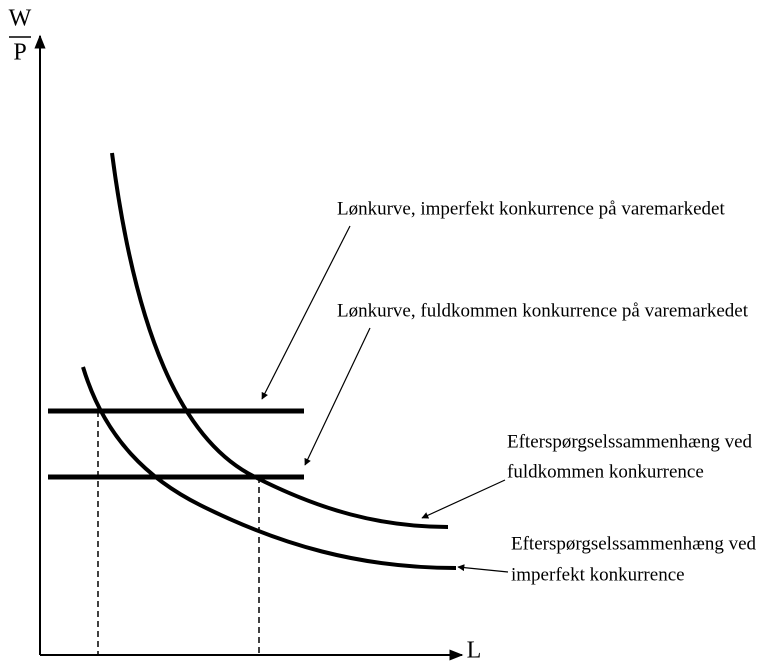 The height and width of the screenshot is (663, 760). What do you see at coordinates (20, 19) in the screenshot?
I see `y-label-top: W` at bounding box center [20, 19].